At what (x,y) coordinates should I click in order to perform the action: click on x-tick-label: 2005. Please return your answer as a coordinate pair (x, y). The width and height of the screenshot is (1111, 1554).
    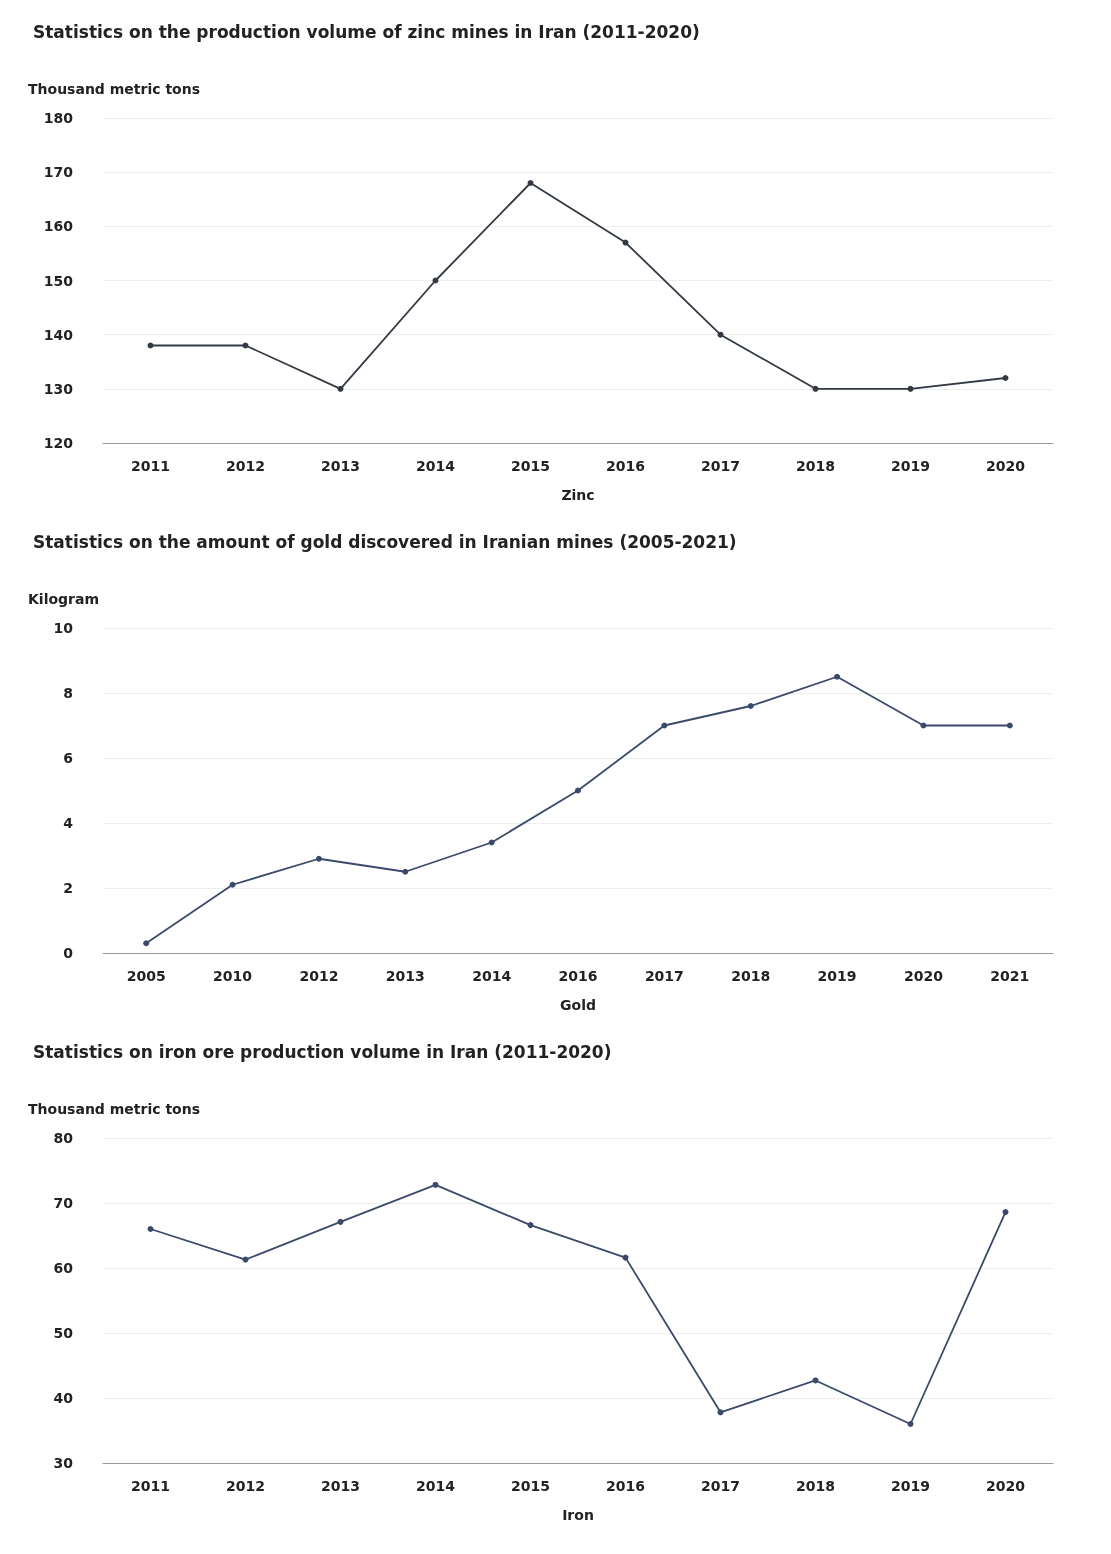
    Looking at the image, I should click on (146, 976).